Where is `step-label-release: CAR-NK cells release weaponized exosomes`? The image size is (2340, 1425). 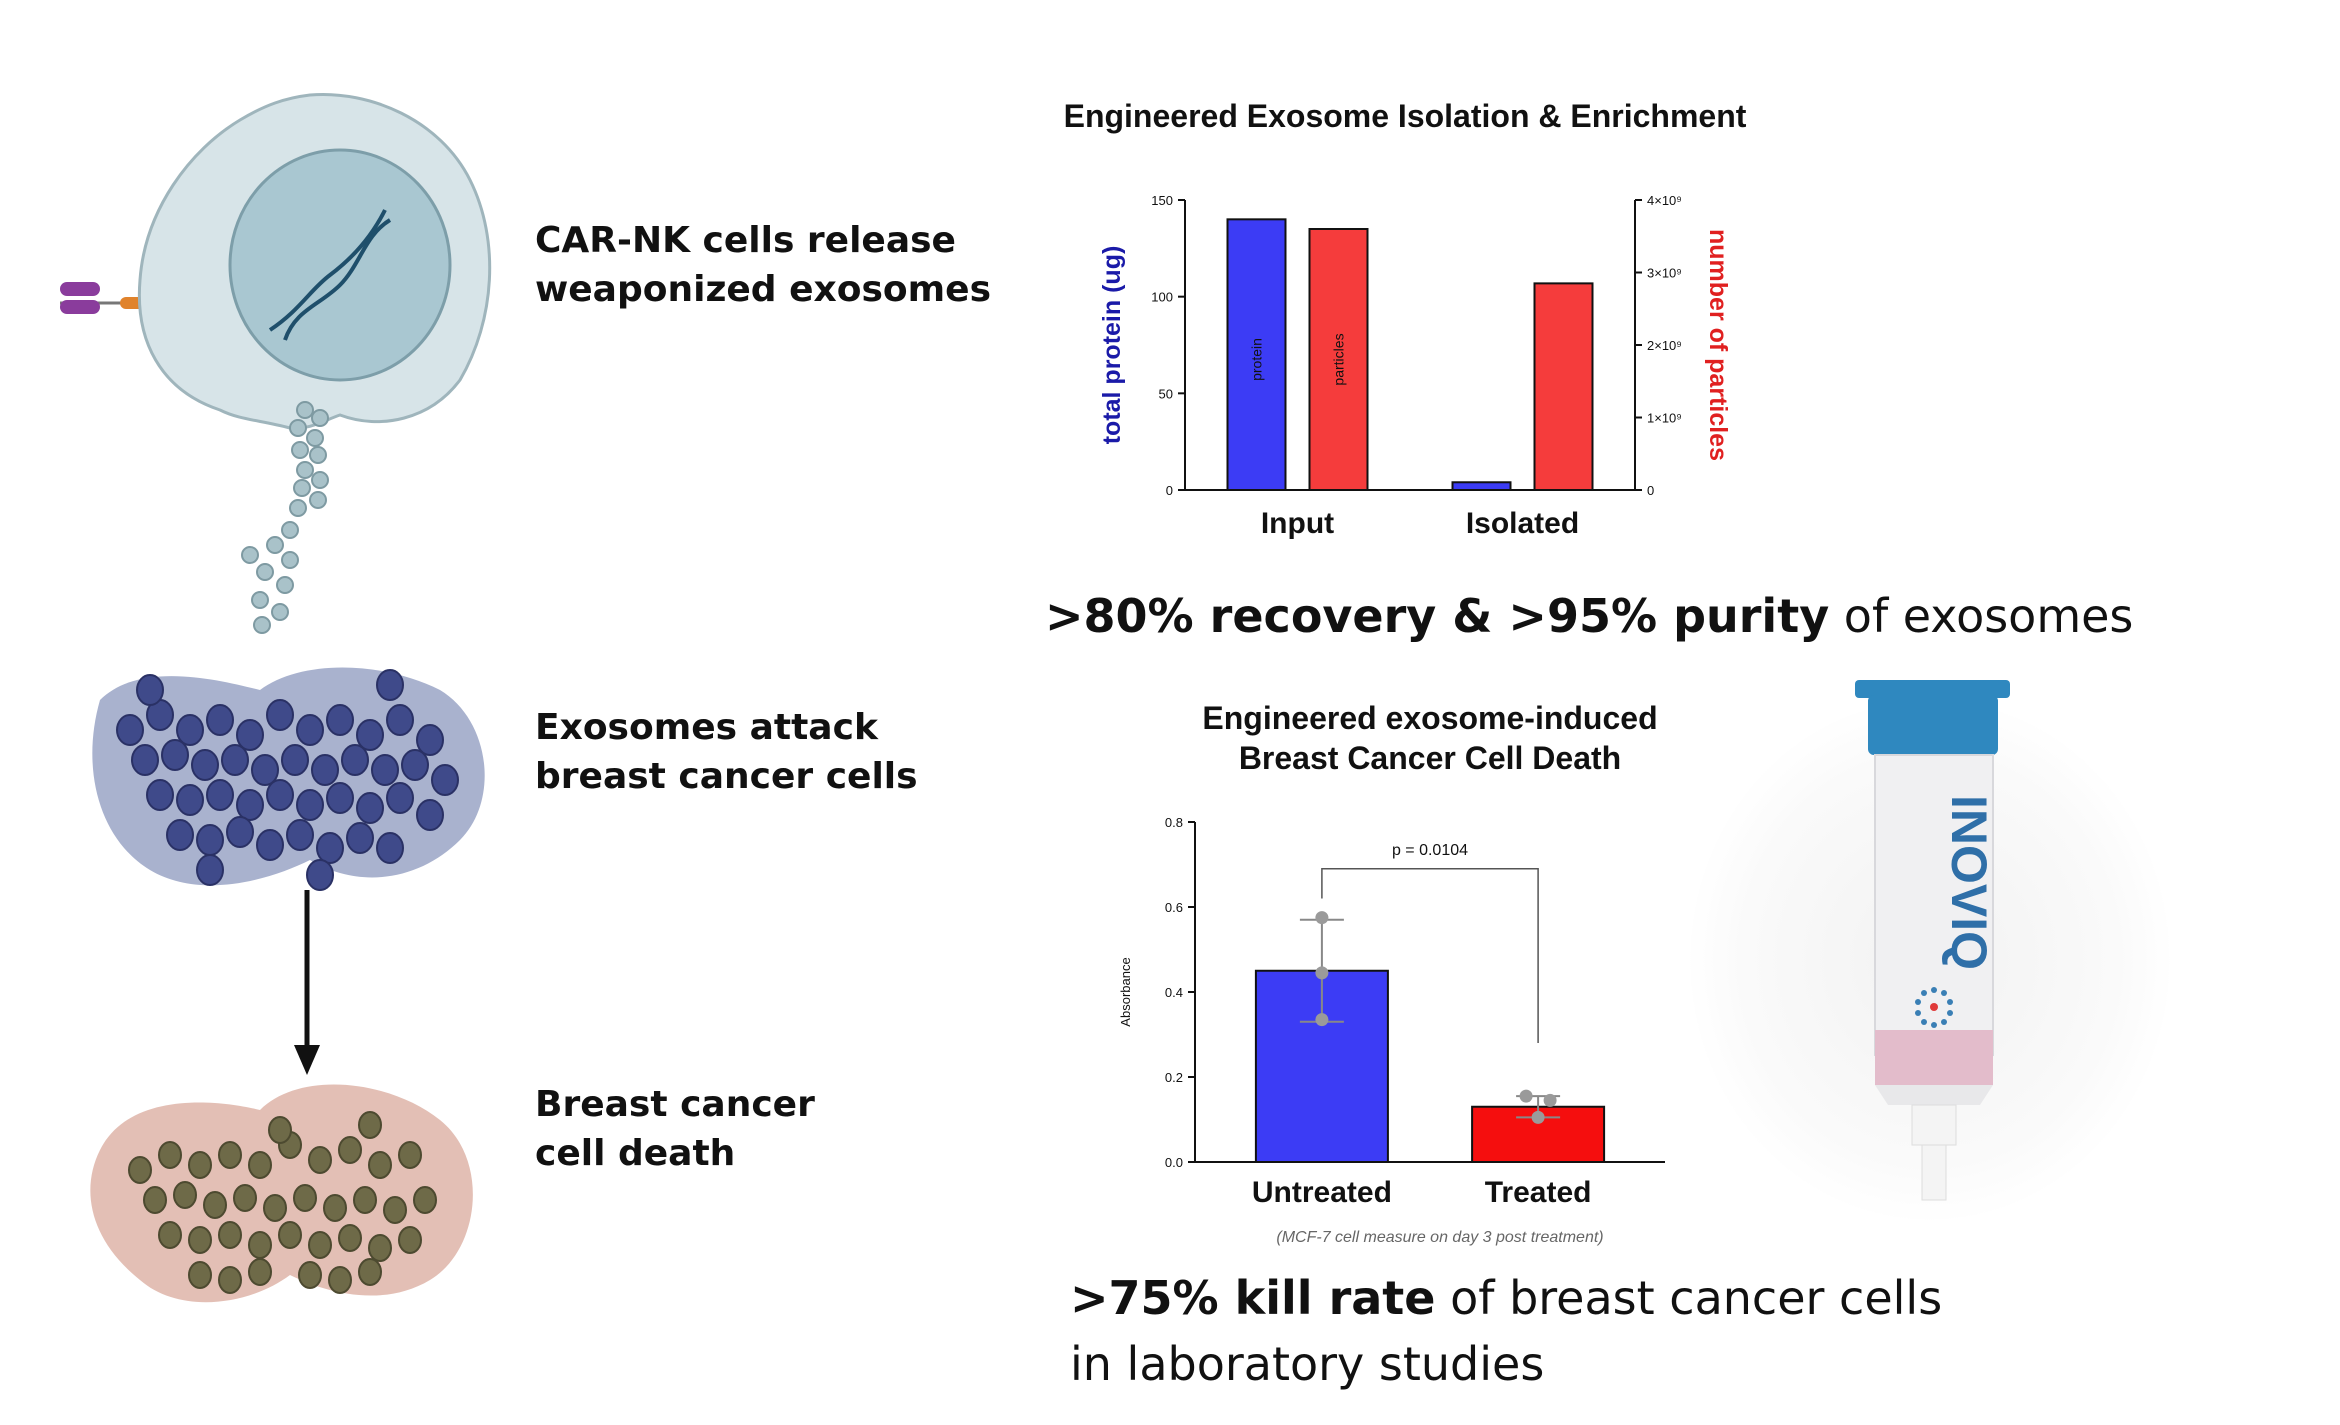
step-label-release: CAR-NK cells release weaponized exosomes is located at coordinates (763, 265).